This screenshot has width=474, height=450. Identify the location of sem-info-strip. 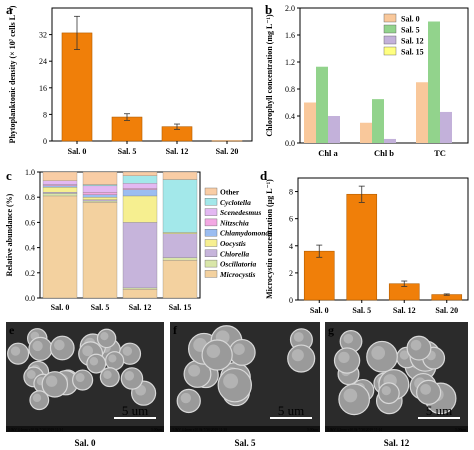
(85, 429).